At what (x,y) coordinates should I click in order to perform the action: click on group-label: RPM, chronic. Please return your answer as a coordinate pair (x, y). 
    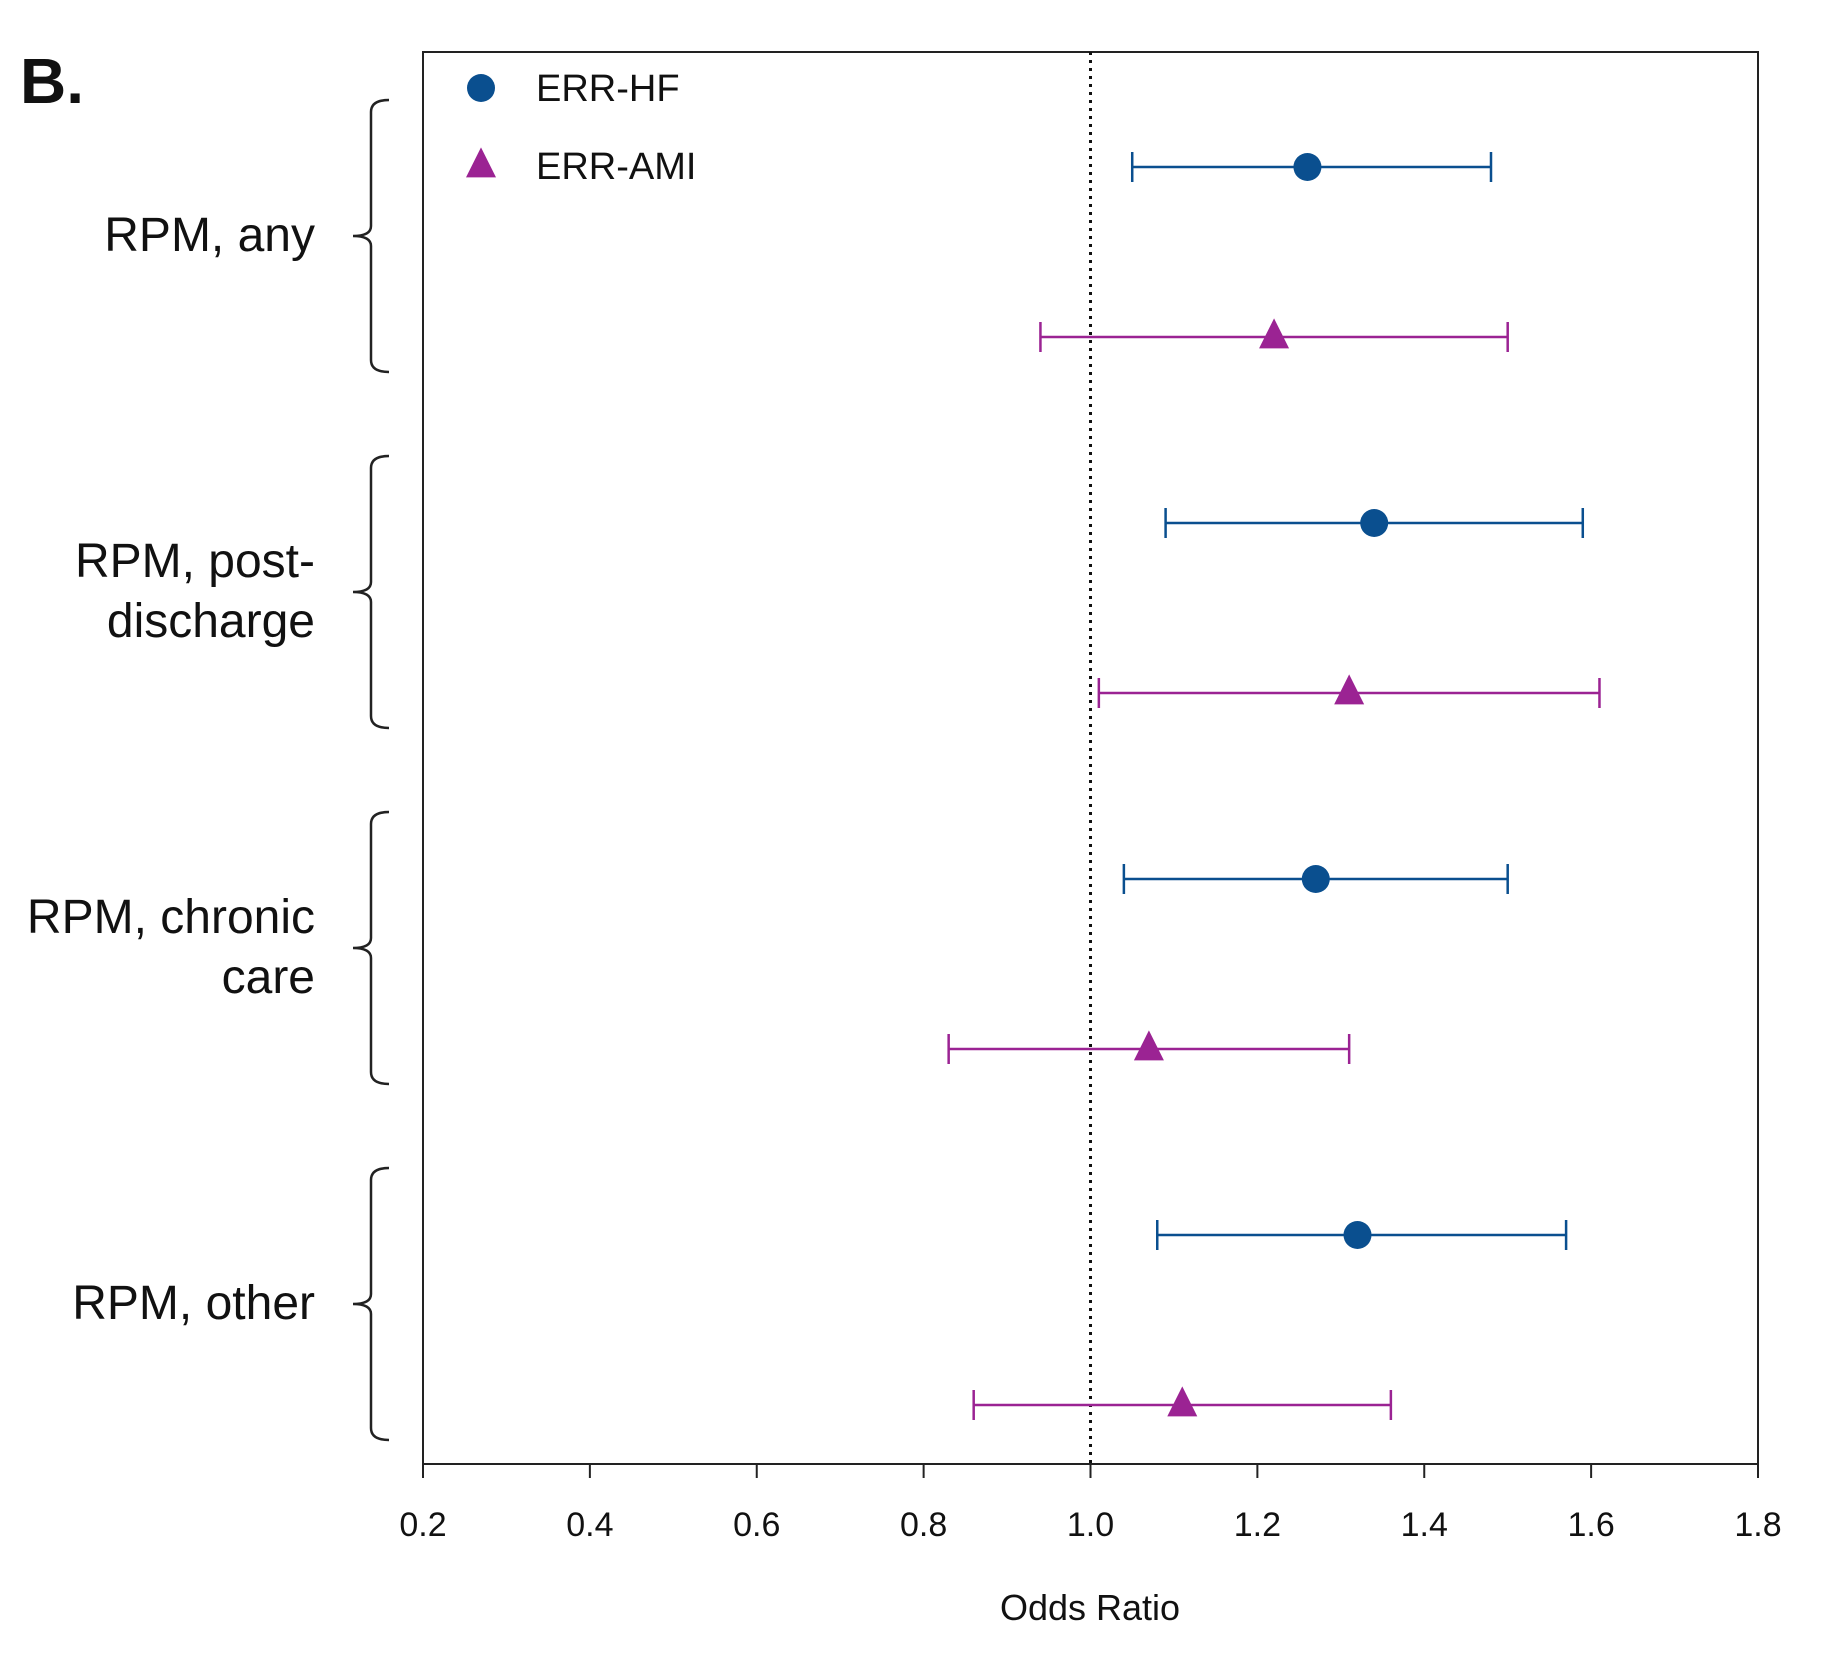
    Looking at the image, I should click on (171, 917).